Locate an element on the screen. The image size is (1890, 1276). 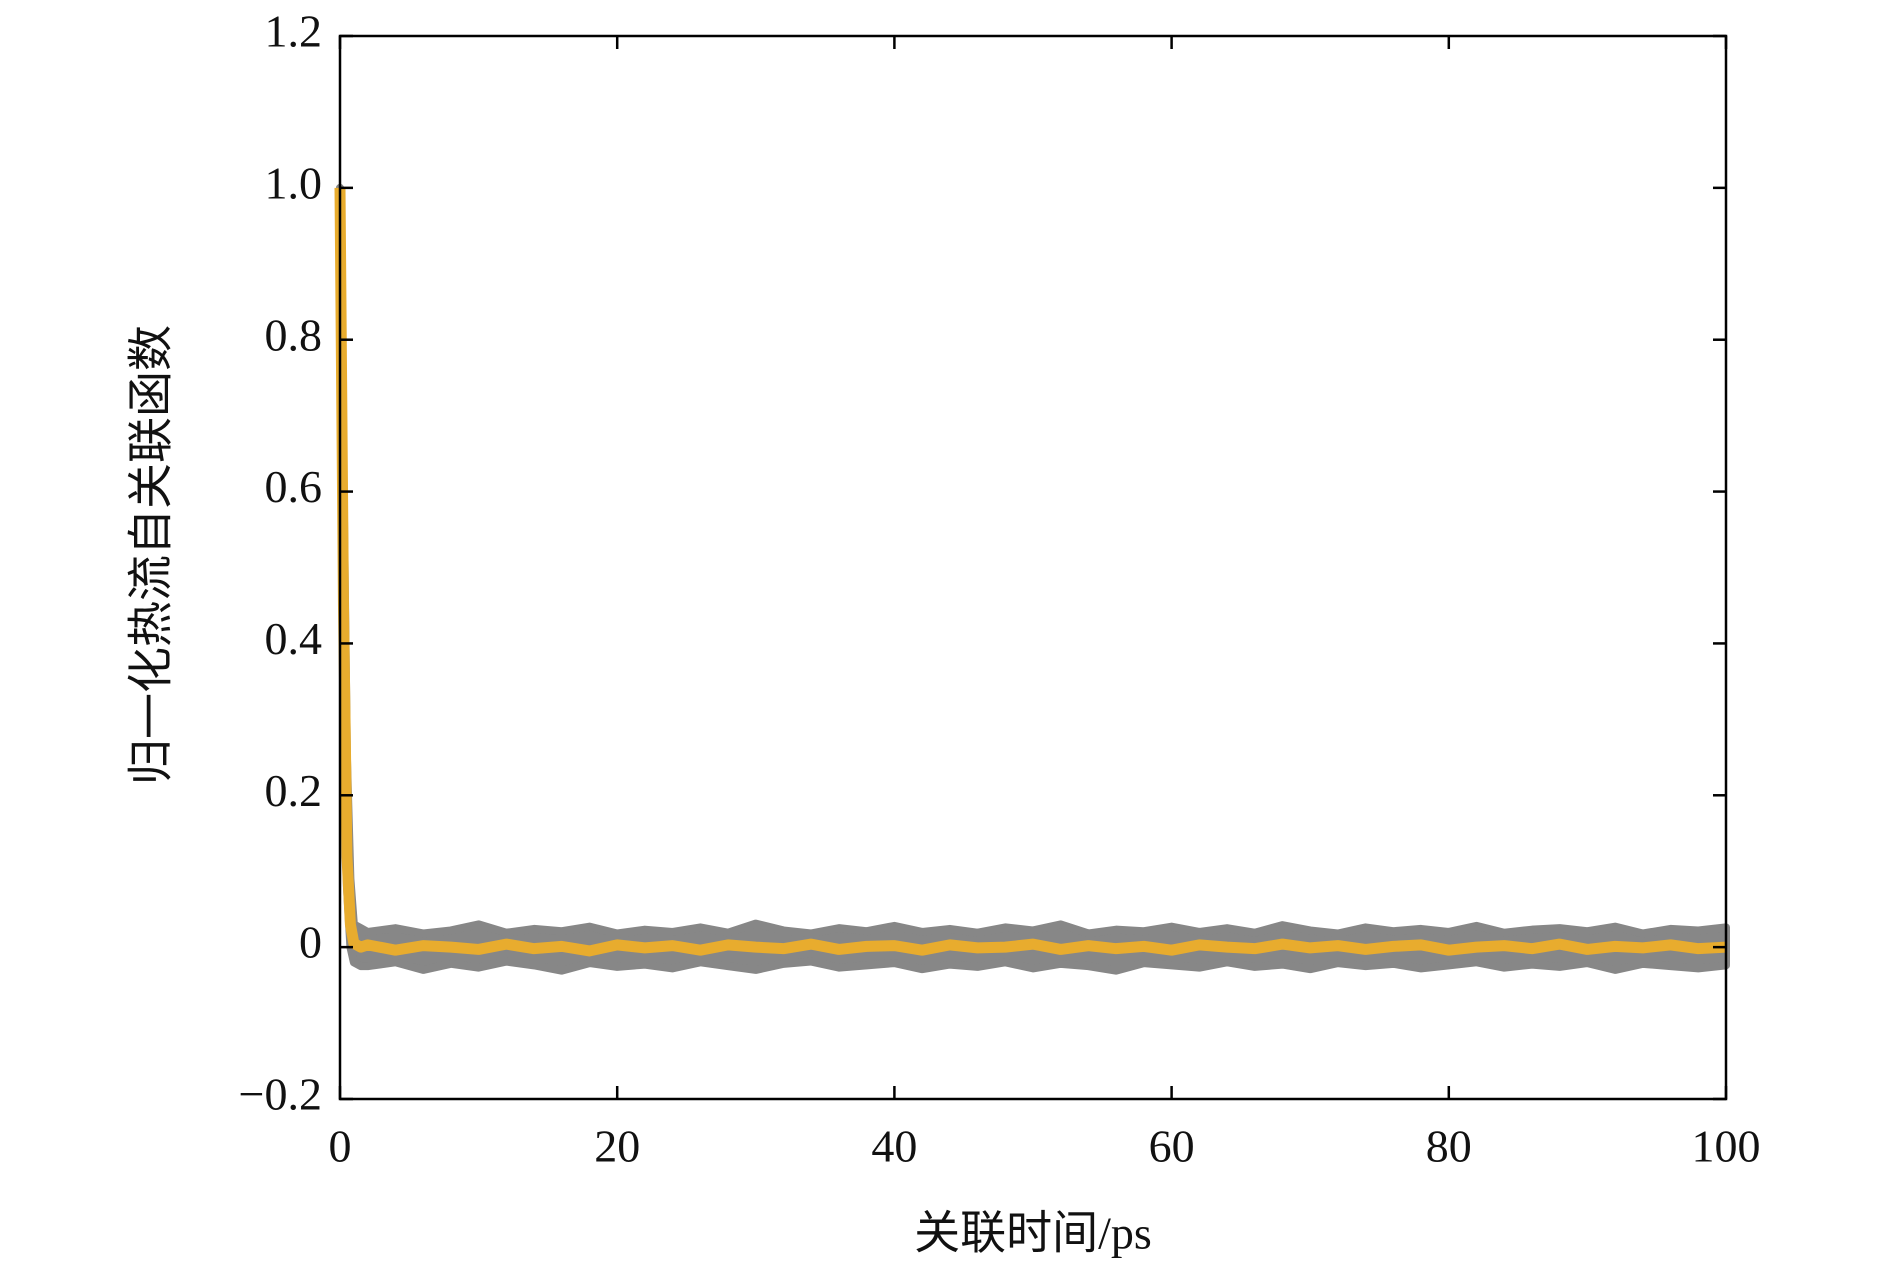
x-tick-label: 100 is located at coordinates (1726, 1146).